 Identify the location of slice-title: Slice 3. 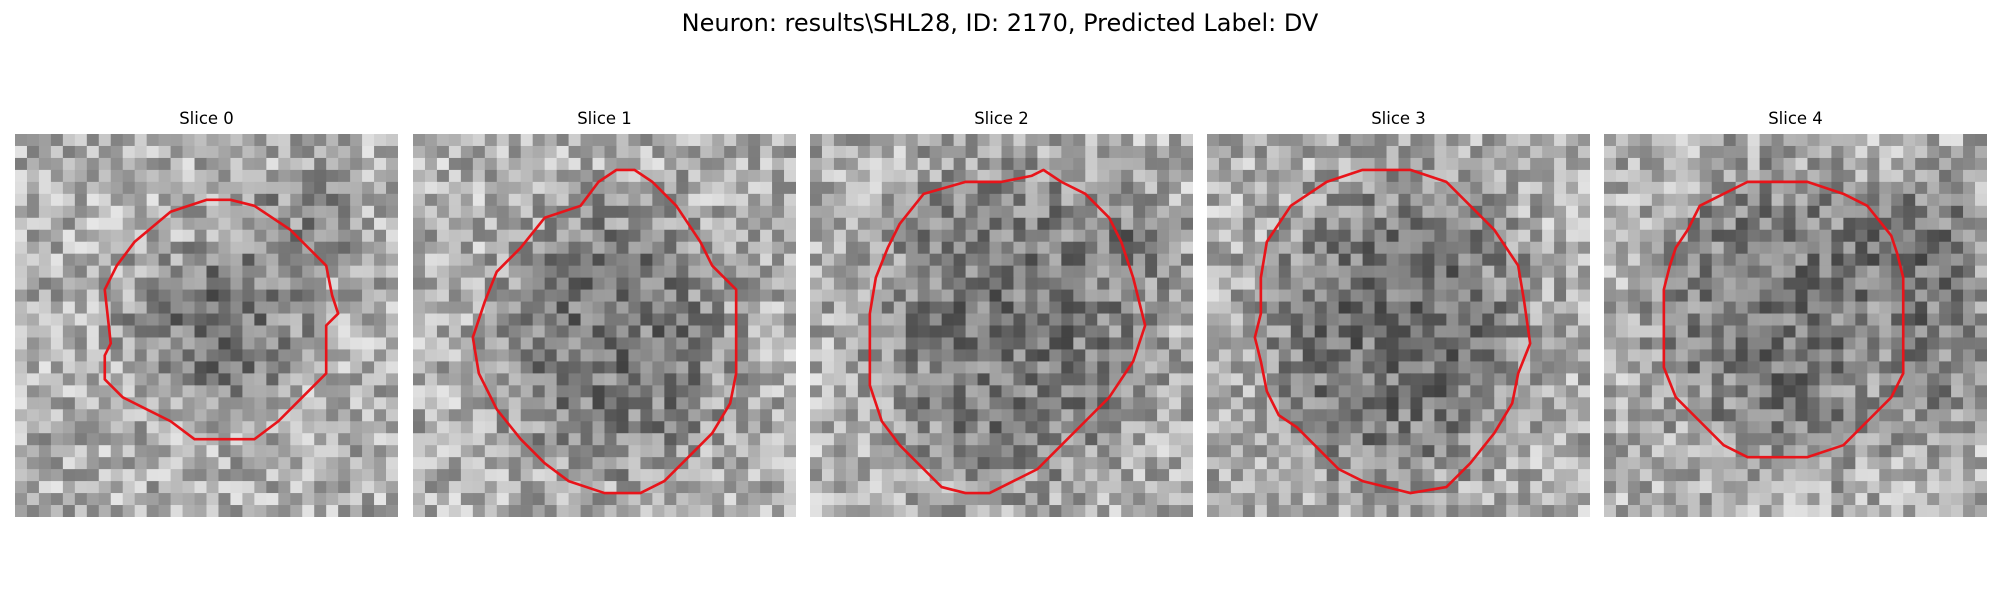
(1398, 118).